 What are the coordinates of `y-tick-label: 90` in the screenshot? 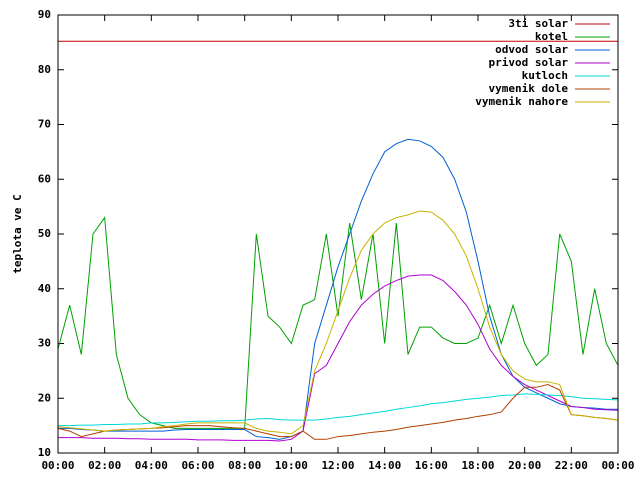 It's located at (44, 14).